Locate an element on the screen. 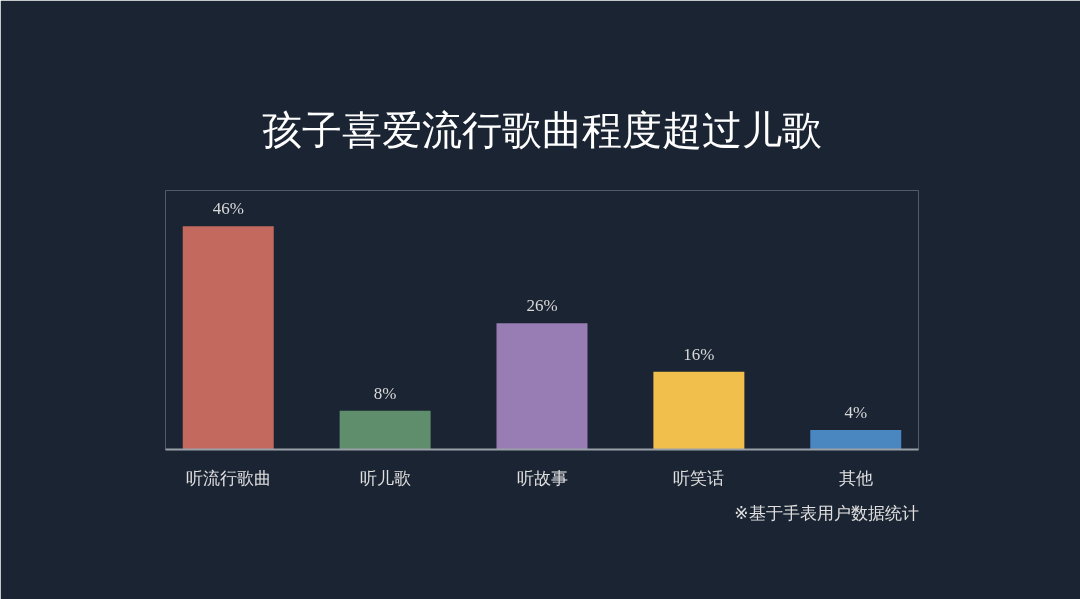 The image size is (1080, 599). x-tick-label: 听流行歌曲 is located at coordinates (228, 477).